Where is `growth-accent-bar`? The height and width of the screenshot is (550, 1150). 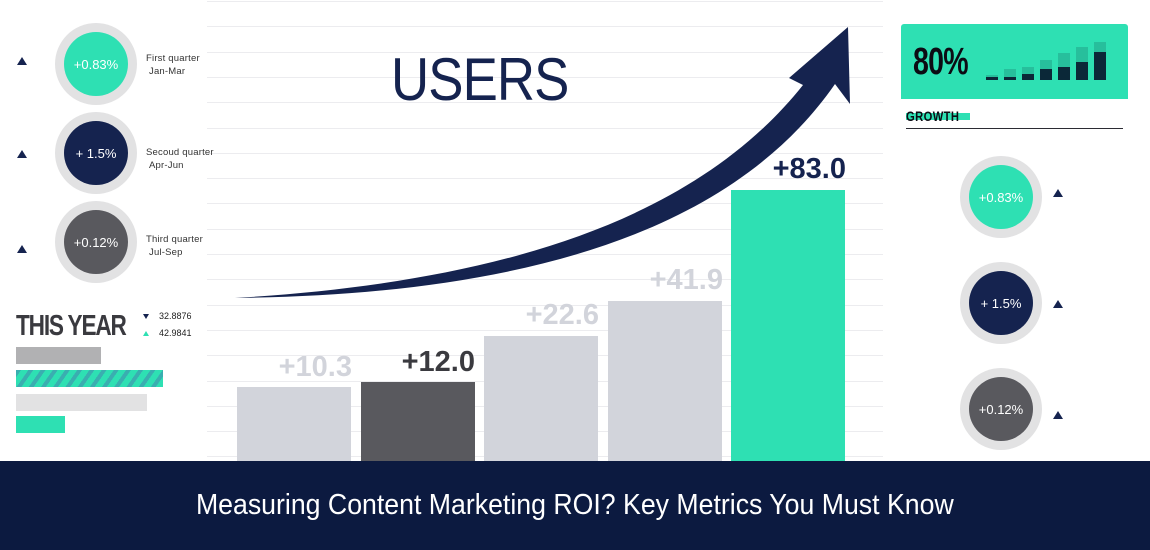 growth-accent-bar is located at coordinates (938, 116).